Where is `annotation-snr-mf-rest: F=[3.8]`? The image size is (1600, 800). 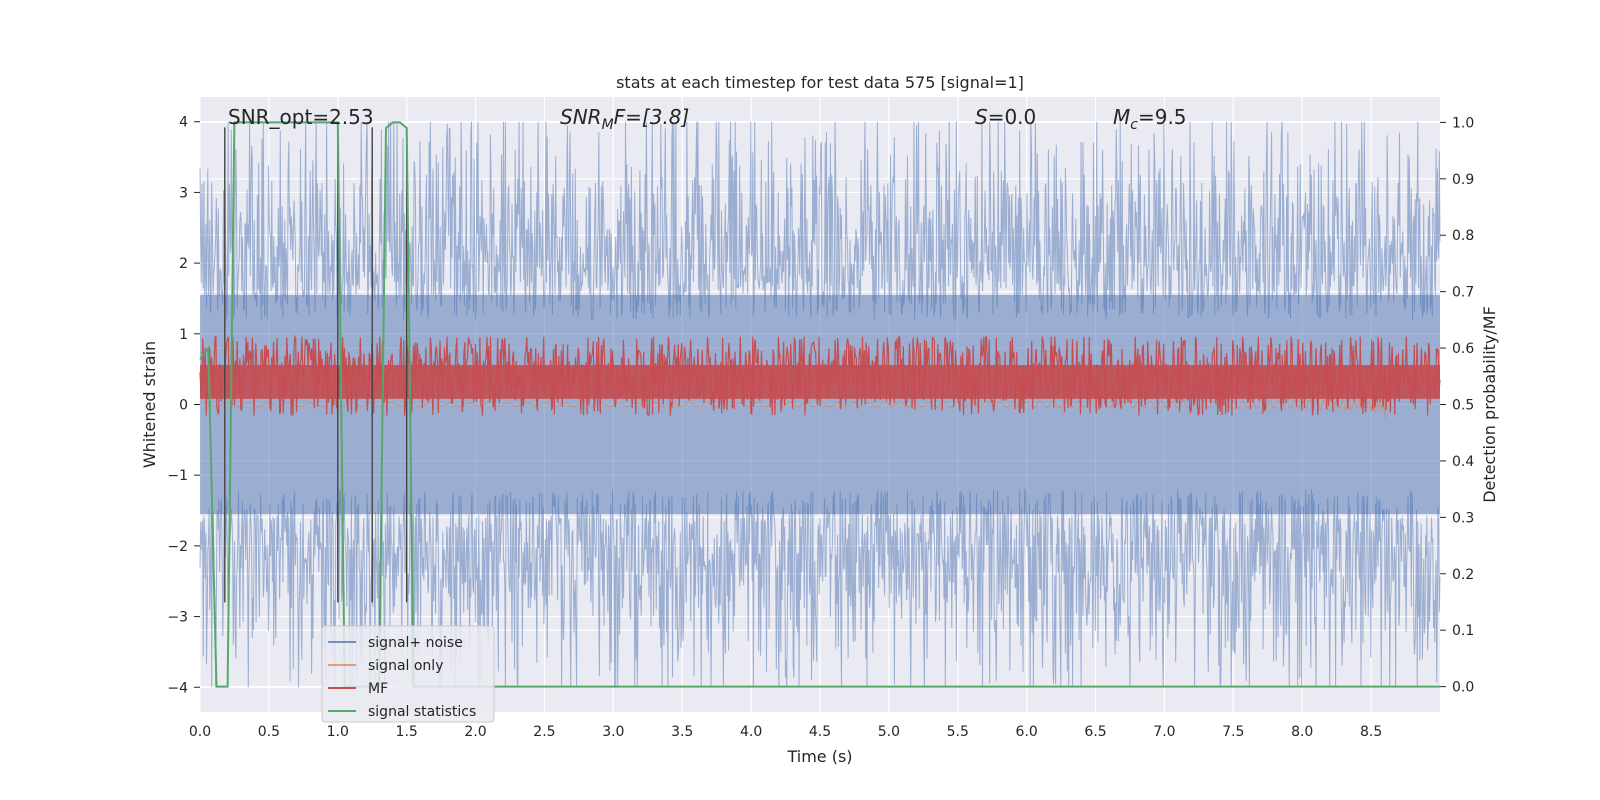 annotation-snr-mf-rest: F=[3.8] is located at coordinates (652, 117).